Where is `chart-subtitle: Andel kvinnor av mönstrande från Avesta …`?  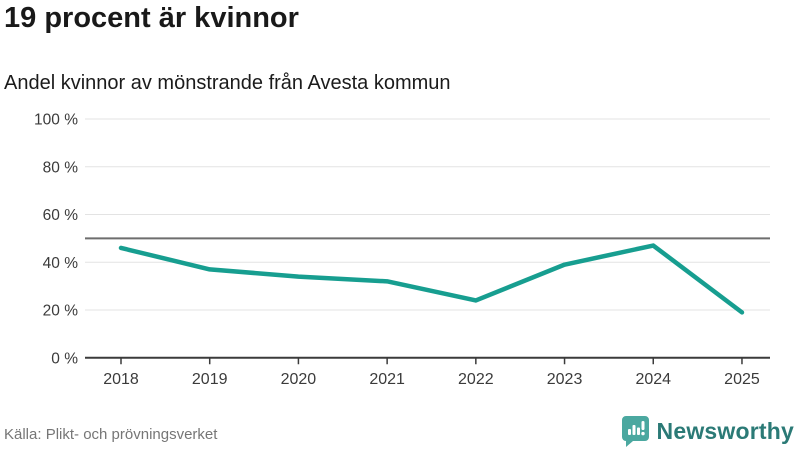
chart-subtitle: Andel kvinnor av mönstrande från Avesta … is located at coordinates (227, 83).